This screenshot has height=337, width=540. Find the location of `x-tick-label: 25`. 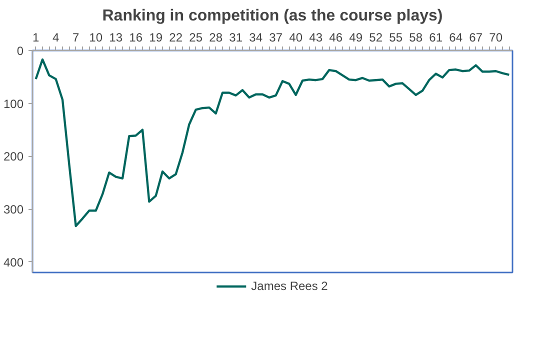

x-tick-label: 25 is located at coordinates (196, 37).